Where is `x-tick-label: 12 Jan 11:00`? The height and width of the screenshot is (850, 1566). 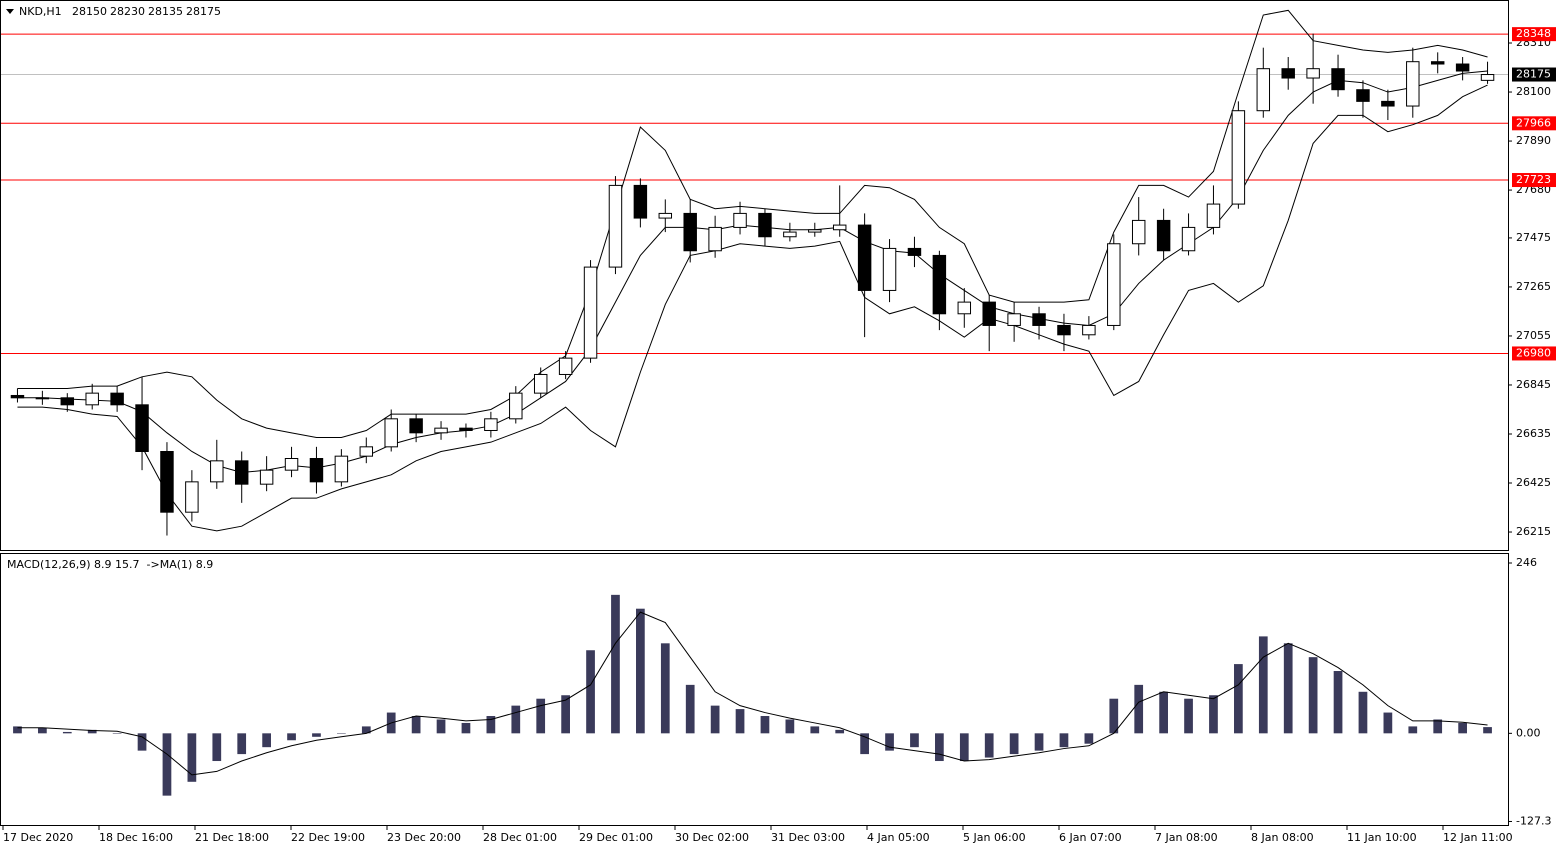 x-tick-label: 12 Jan 11:00 is located at coordinates (1478, 837).